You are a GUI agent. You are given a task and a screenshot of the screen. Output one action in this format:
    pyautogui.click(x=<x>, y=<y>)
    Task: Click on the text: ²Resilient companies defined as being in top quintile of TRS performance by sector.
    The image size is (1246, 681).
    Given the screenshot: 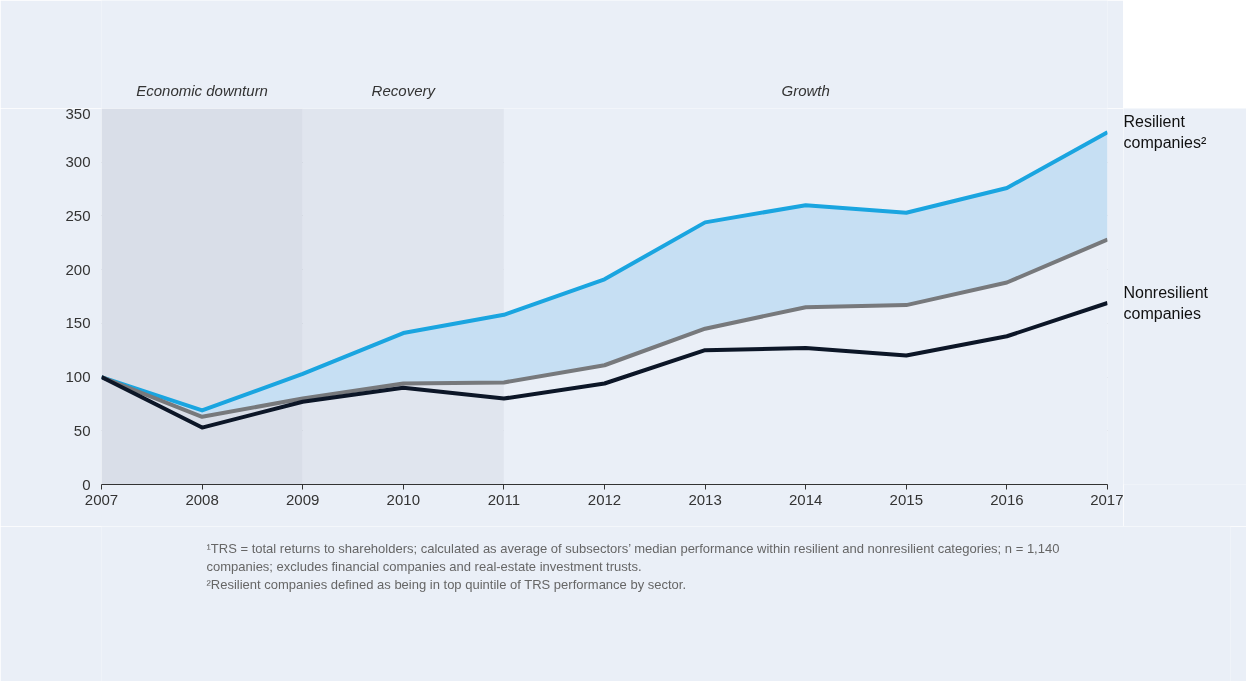 What is the action you would take?
    pyautogui.click(x=446, y=584)
    